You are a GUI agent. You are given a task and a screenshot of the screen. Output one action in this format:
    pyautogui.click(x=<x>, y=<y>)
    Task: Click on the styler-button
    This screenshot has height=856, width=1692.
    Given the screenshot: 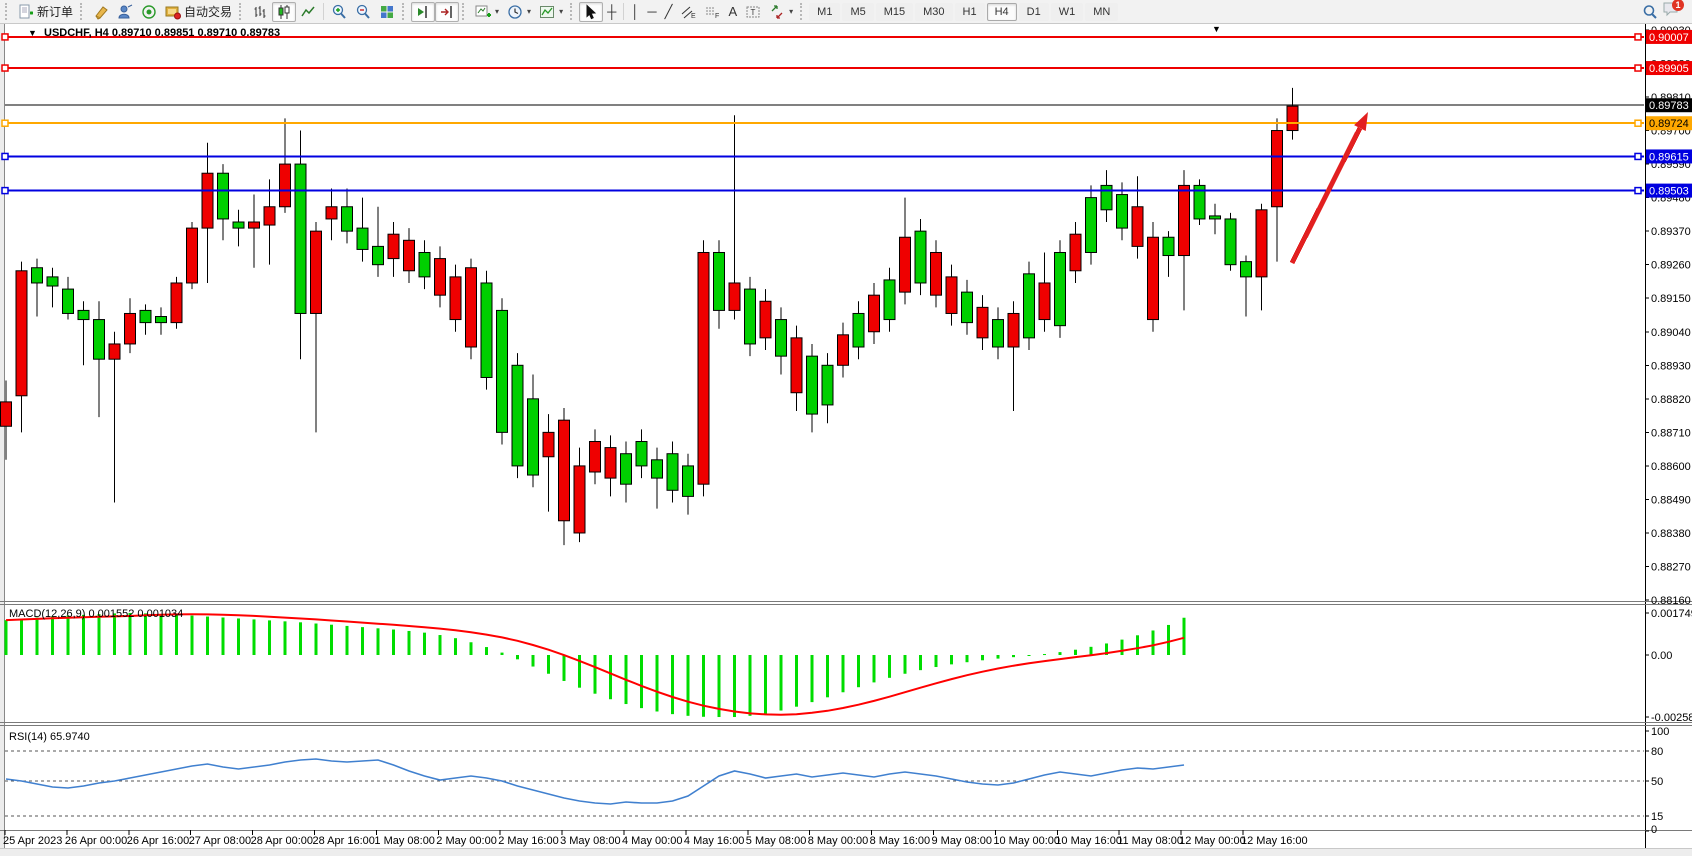 What is the action you would take?
    pyautogui.click(x=101, y=12)
    